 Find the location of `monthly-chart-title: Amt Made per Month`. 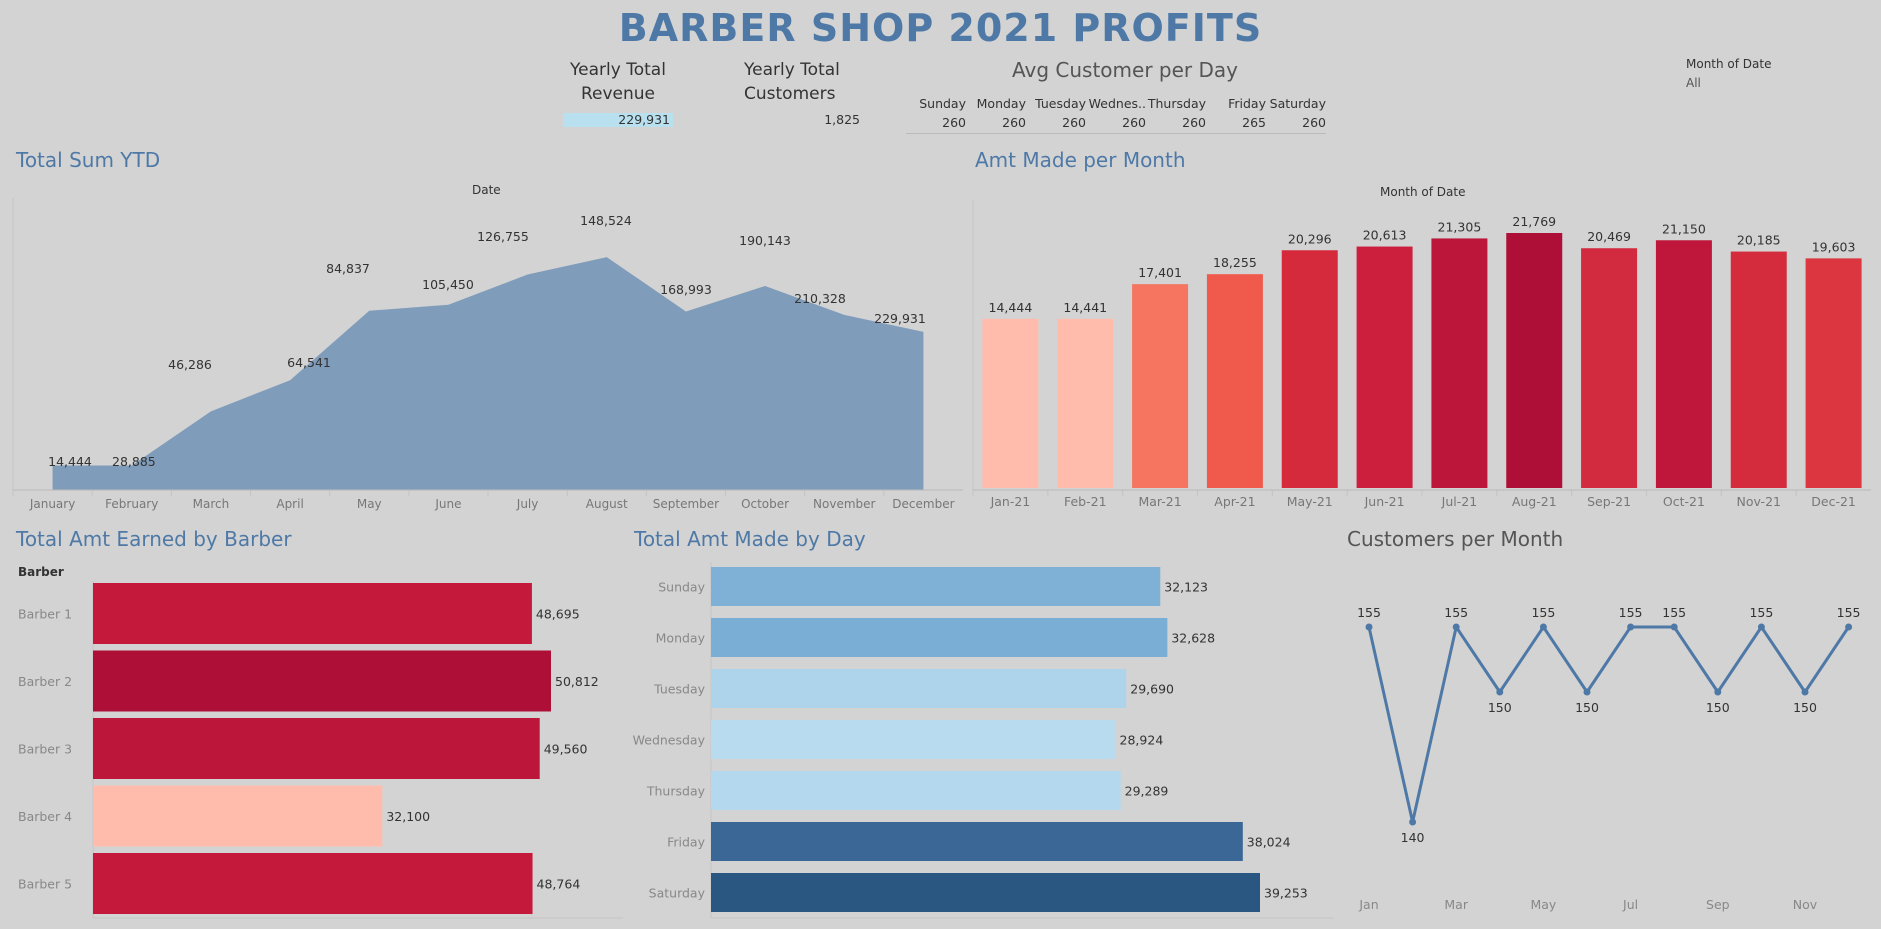

monthly-chart-title: Amt Made per Month is located at coordinates (1080, 160).